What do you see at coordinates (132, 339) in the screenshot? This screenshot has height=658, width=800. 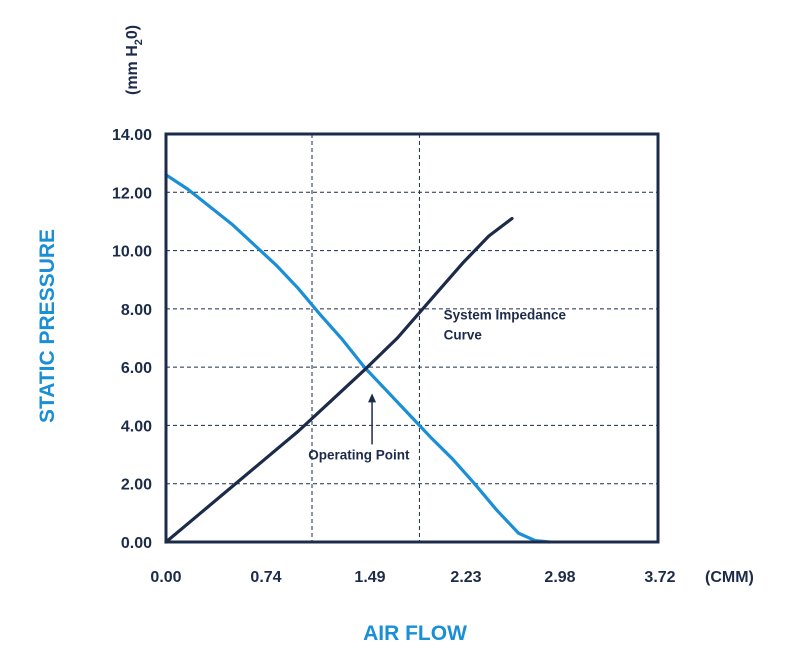 I see `y-tick-labels: 0.00 2.00 4.00 6.00 8.00 10.00 12.00 14.00` at bounding box center [132, 339].